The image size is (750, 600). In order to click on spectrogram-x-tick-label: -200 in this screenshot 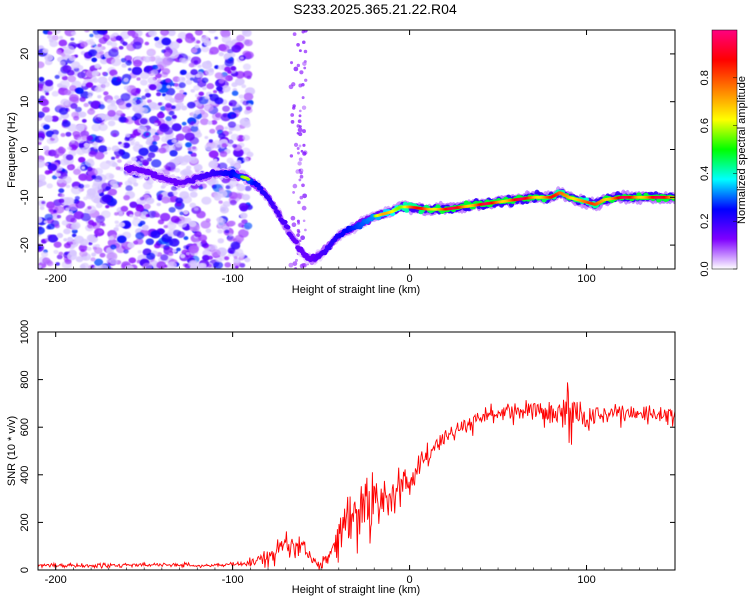, I will do `click(56, 279)`.